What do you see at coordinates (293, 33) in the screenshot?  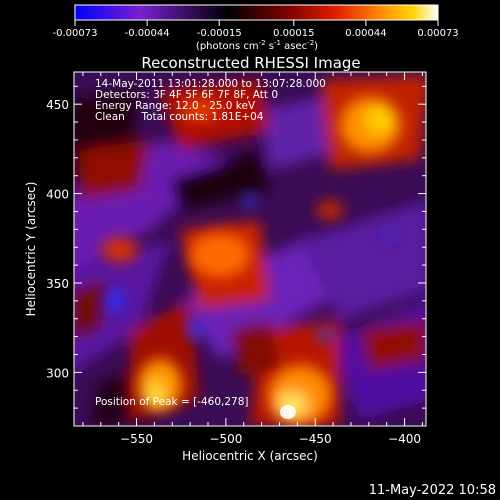 I see `colorbar-tick-label: 0.00015` at bounding box center [293, 33].